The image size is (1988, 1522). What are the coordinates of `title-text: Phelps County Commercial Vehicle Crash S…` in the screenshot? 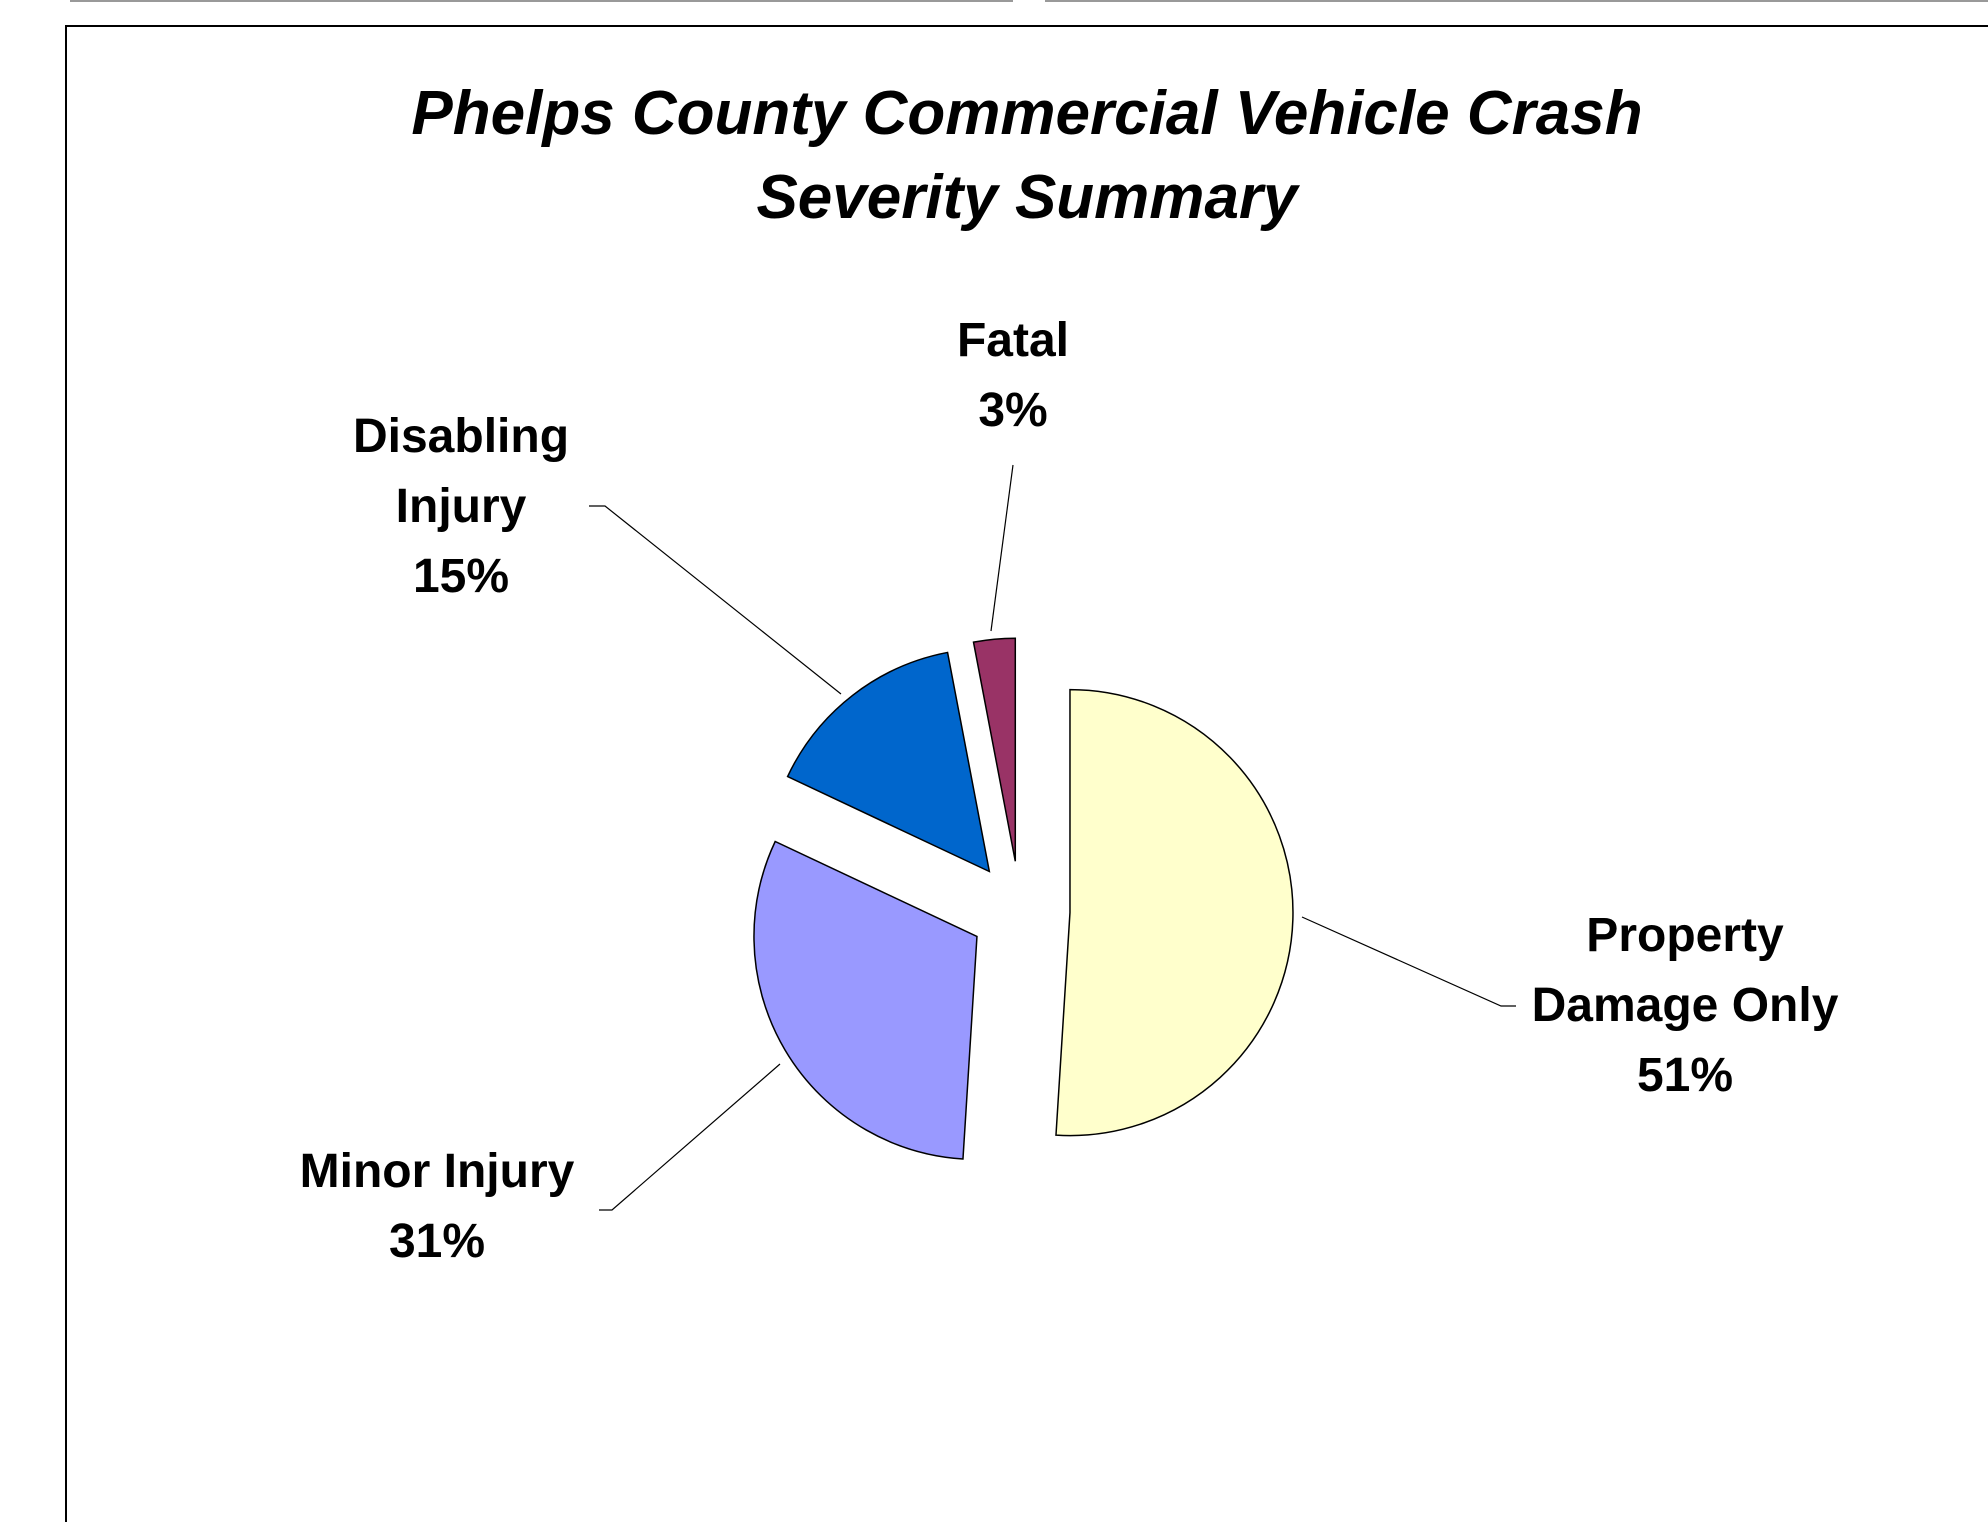 It's located at (1027, 155).